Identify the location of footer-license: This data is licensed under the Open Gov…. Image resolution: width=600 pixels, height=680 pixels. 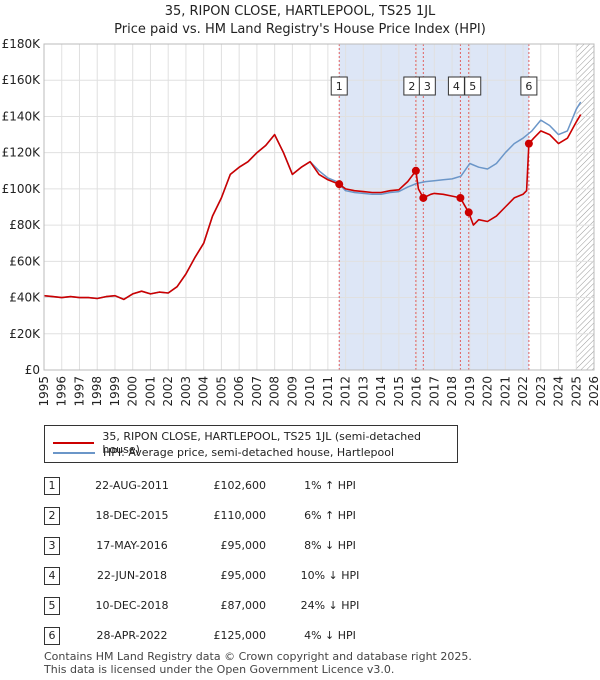
(219, 669).